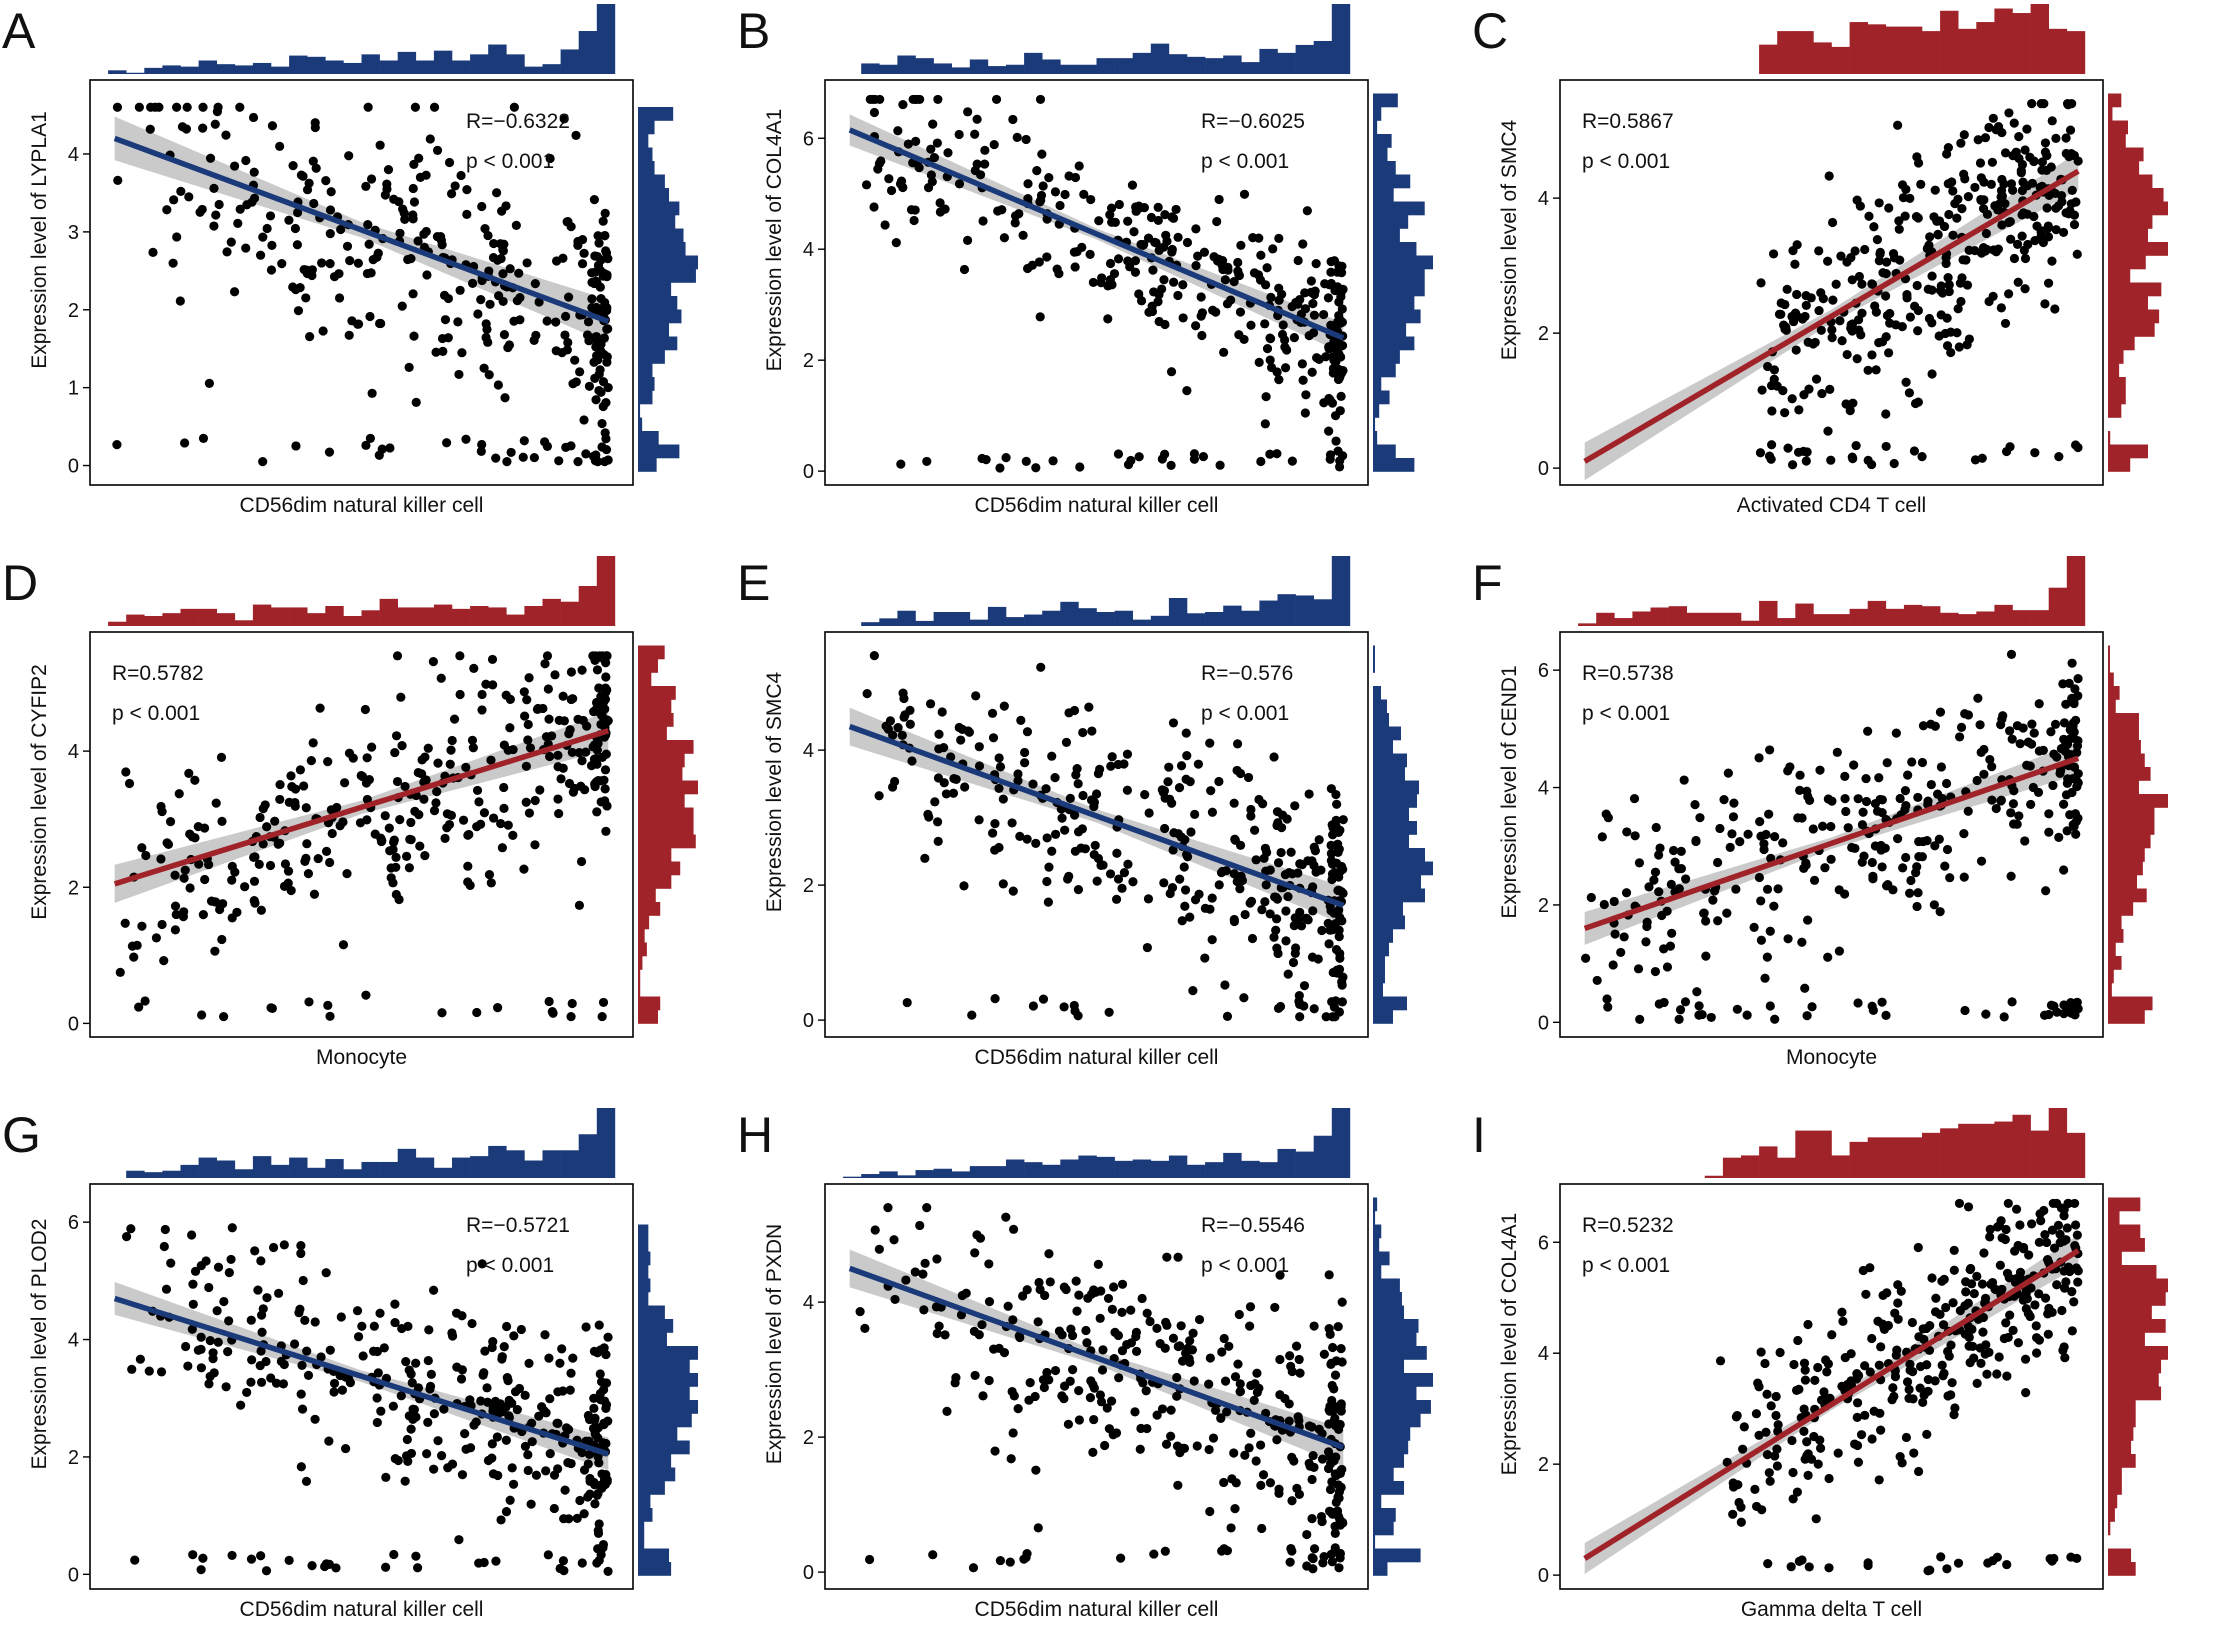 This screenshot has height=1632, width=2213. What do you see at coordinates (774, 240) in the screenshot?
I see `y-axis-label-text: Expression level of COL4A1` at bounding box center [774, 240].